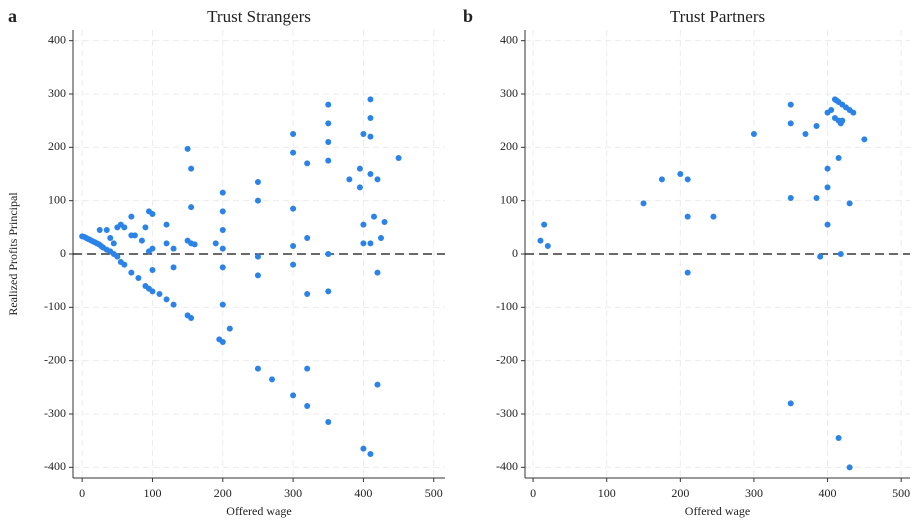 The image size is (913, 522). I want to click on x-tick-label: 100, so click(607, 493).